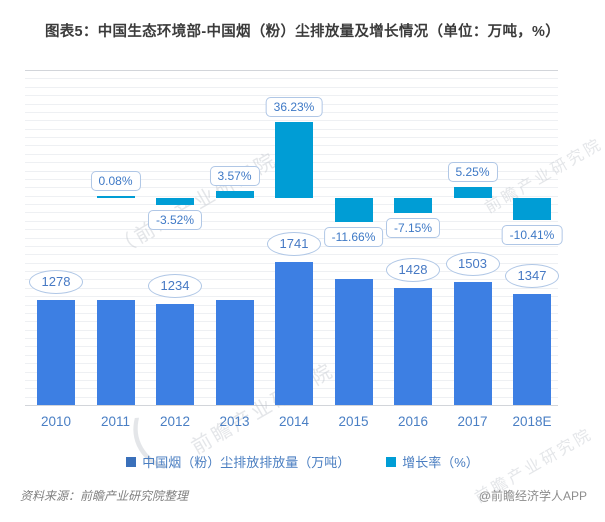 The height and width of the screenshot is (522, 605). I want to click on legend: 中国烟（粉）尘排放排放量（万吨） 增长率（%）, so click(302, 461).